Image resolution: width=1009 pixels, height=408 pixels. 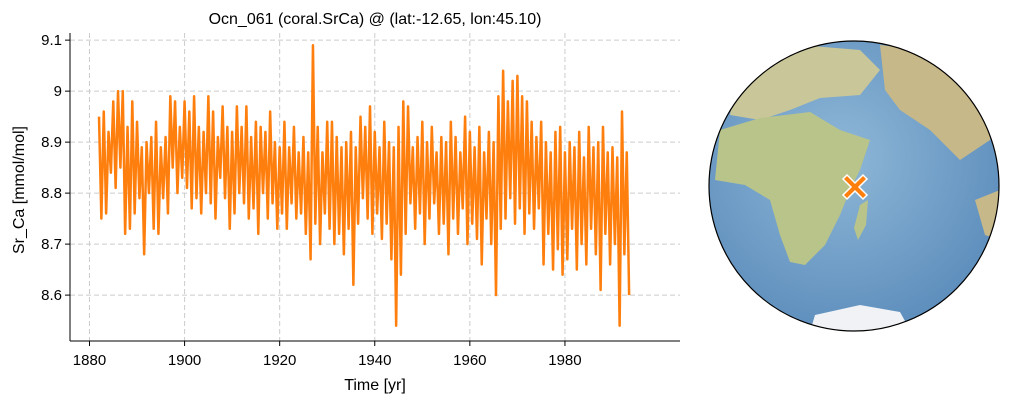 What do you see at coordinates (51, 244) in the screenshot?
I see `y-tick-label: 8.7` at bounding box center [51, 244].